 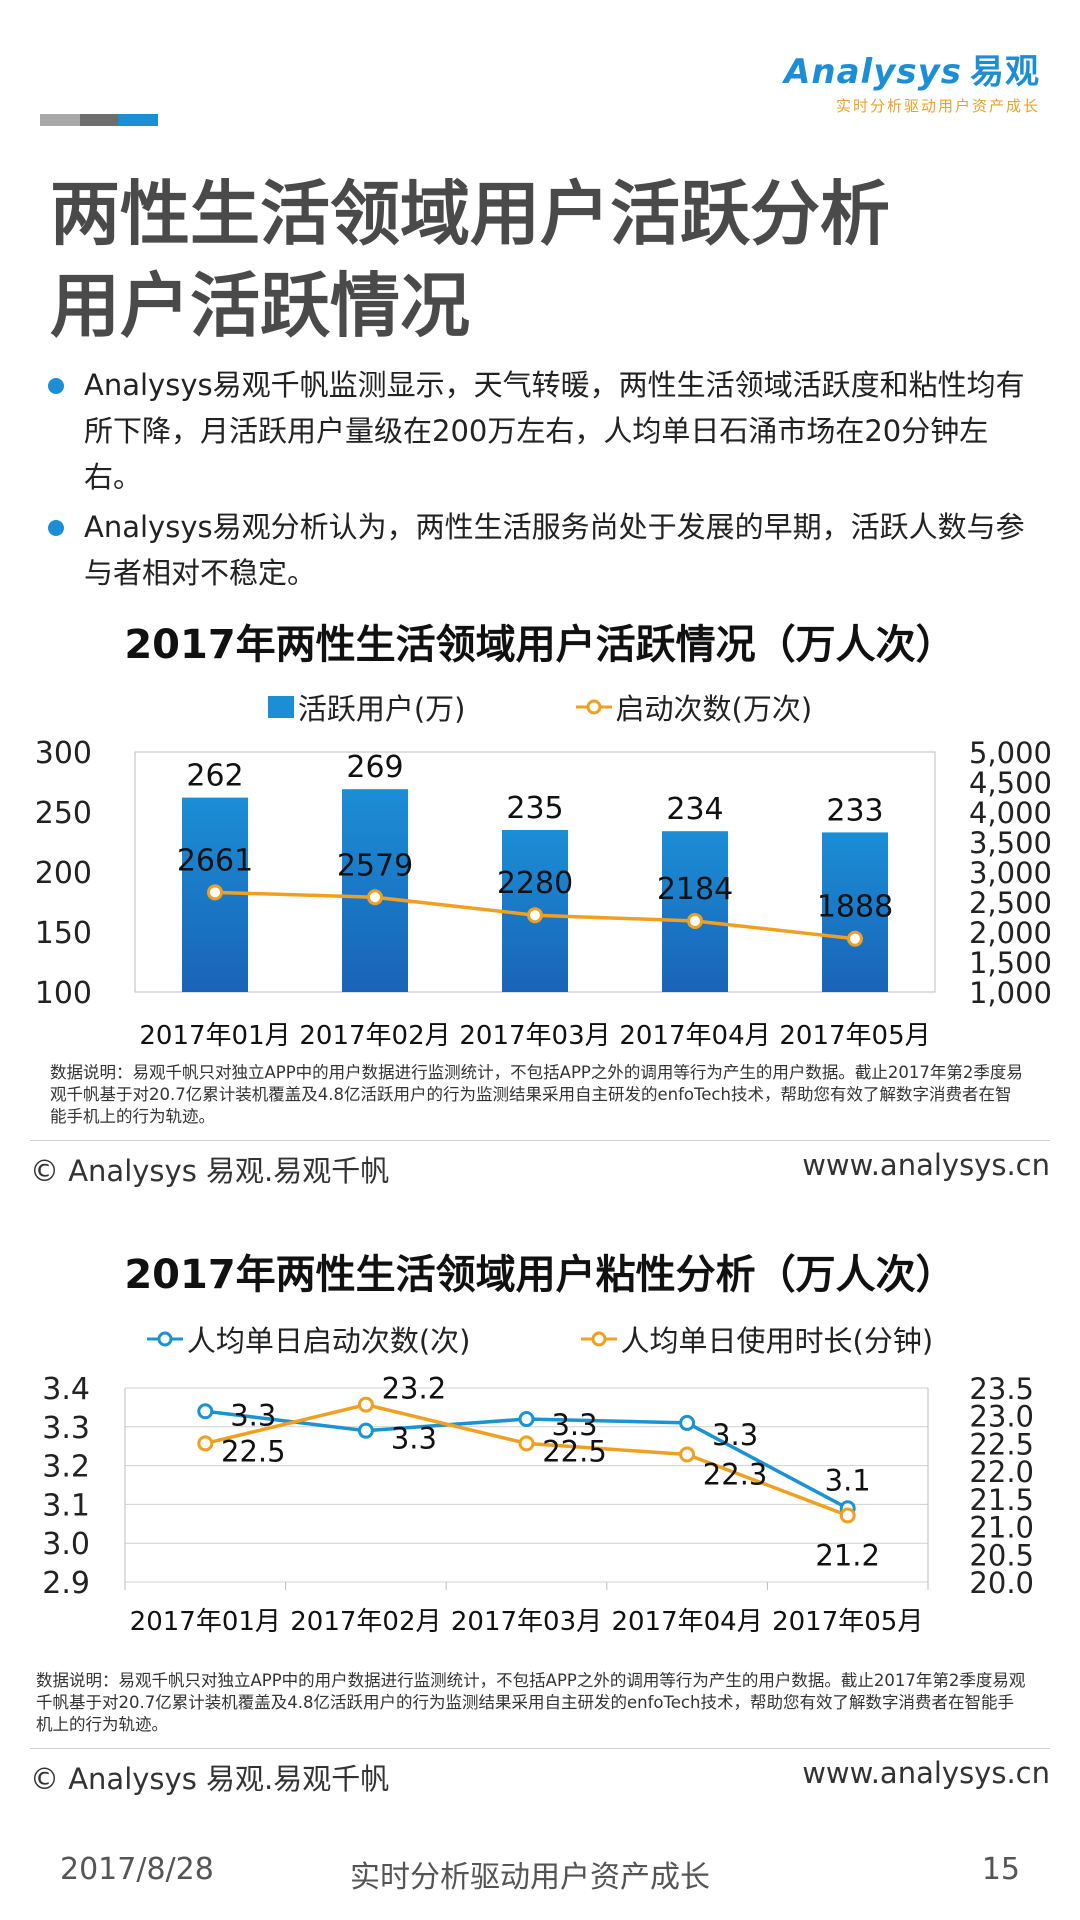 What do you see at coordinates (535, 883) in the screenshot?
I see `line-value-label: 2280` at bounding box center [535, 883].